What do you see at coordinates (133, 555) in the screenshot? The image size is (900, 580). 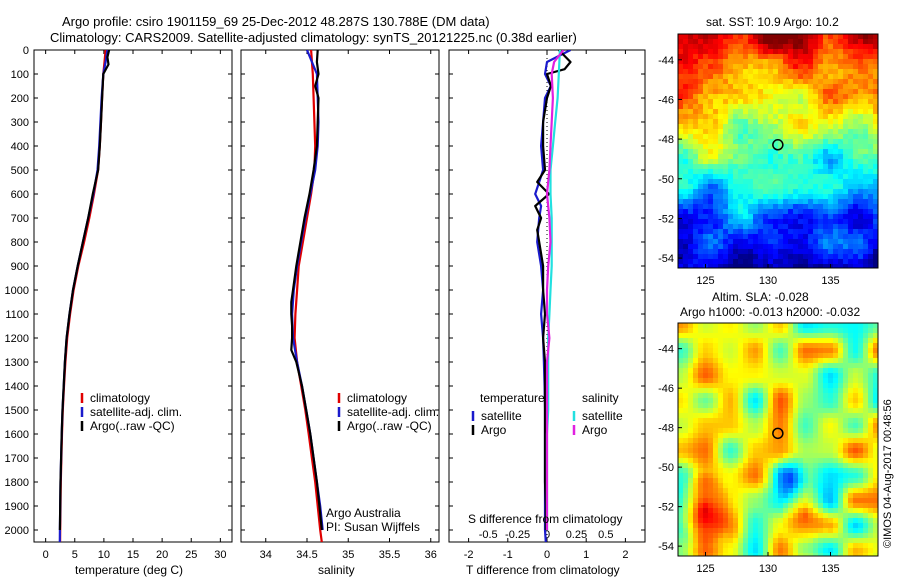 I see `temperature-xtick-label-15: 15` at bounding box center [133, 555].